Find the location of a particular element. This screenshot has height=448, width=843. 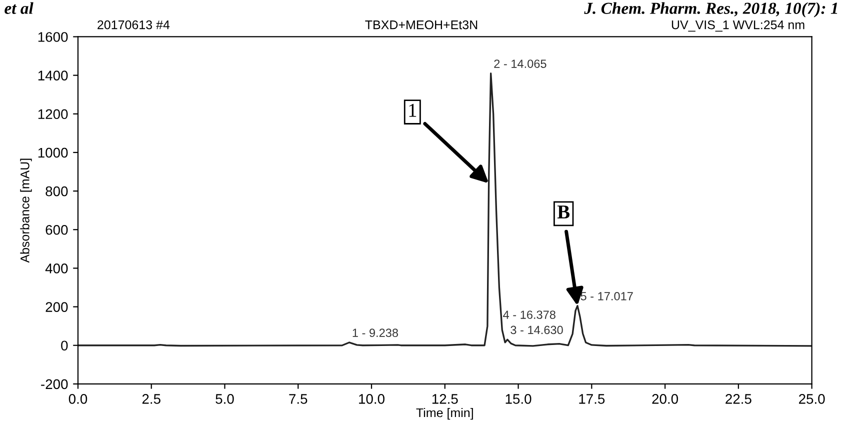

x-tick-label: 22.5 is located at coordinates (739, 399).